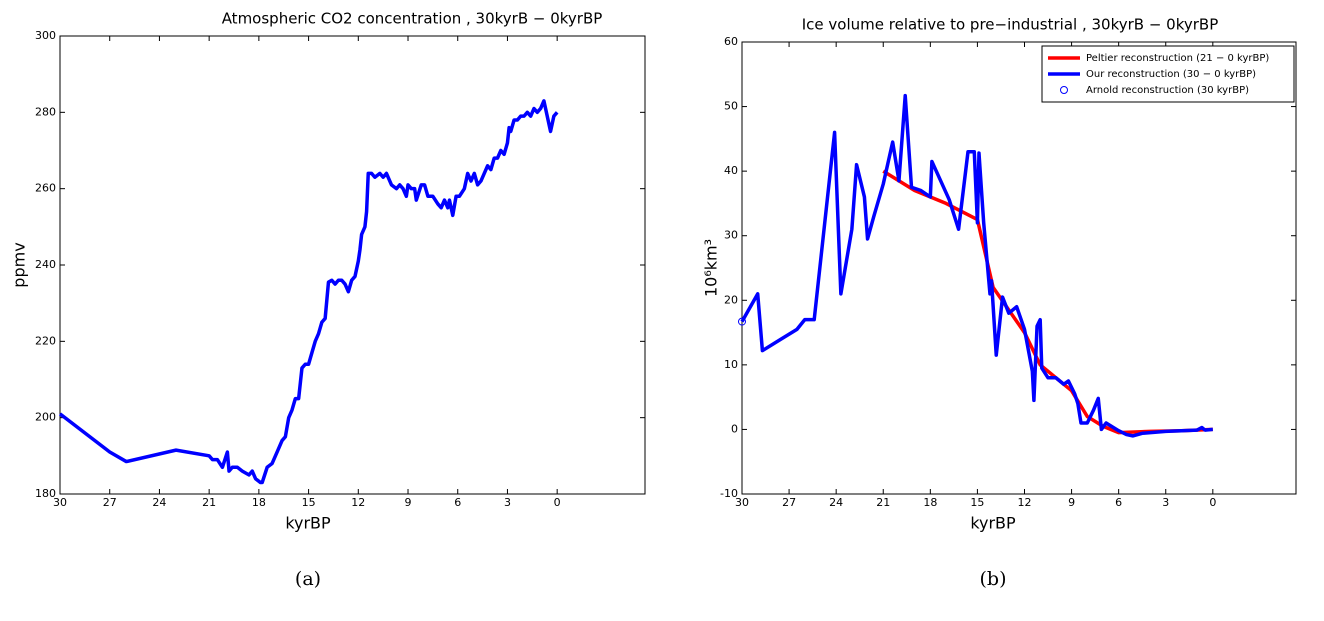  What do you see at coordinates (19, 264) in the screenshot?
I see `y-axis-label: ppmv` at bounding box center [19, 264].